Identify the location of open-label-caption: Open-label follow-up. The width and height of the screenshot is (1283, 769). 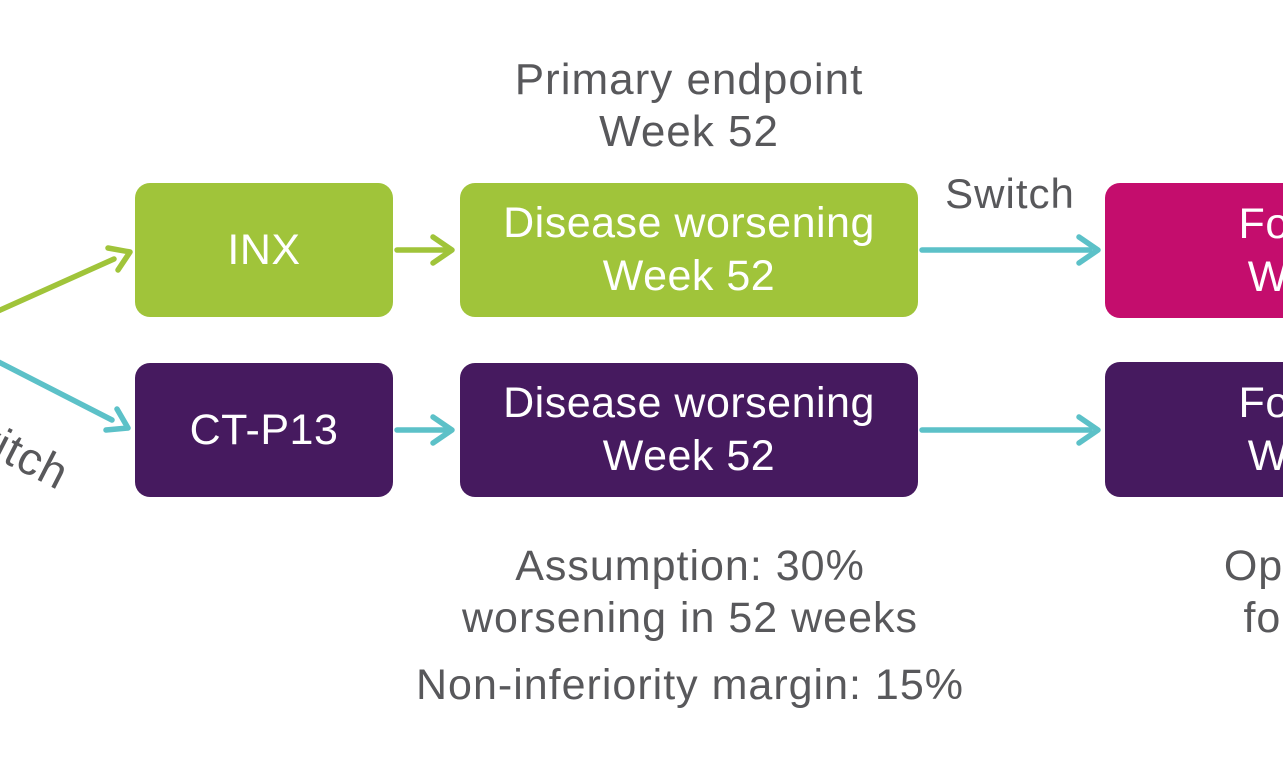
(1208, 592).